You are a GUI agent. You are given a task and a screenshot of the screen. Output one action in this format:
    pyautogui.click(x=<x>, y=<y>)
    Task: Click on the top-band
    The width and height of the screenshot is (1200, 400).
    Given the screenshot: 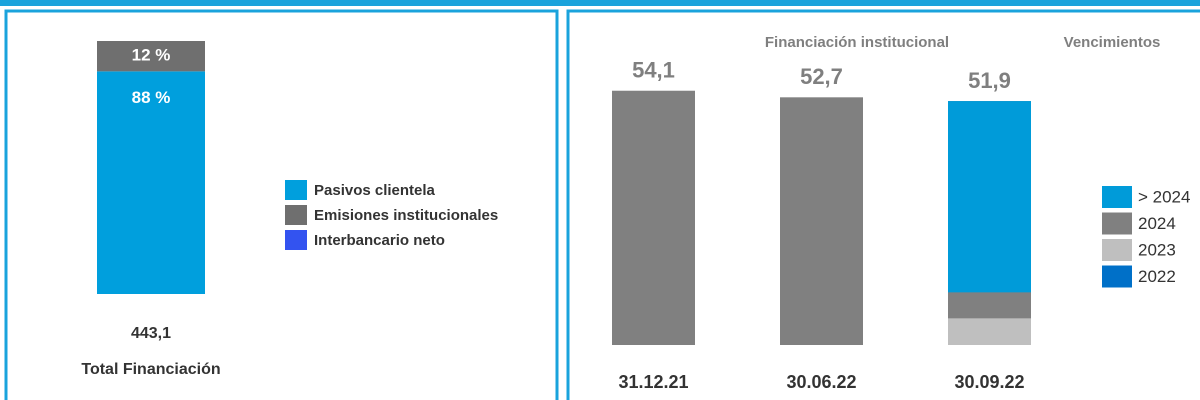 What is the action you would take?
    pyautogui.click(x=600, y=3)
    